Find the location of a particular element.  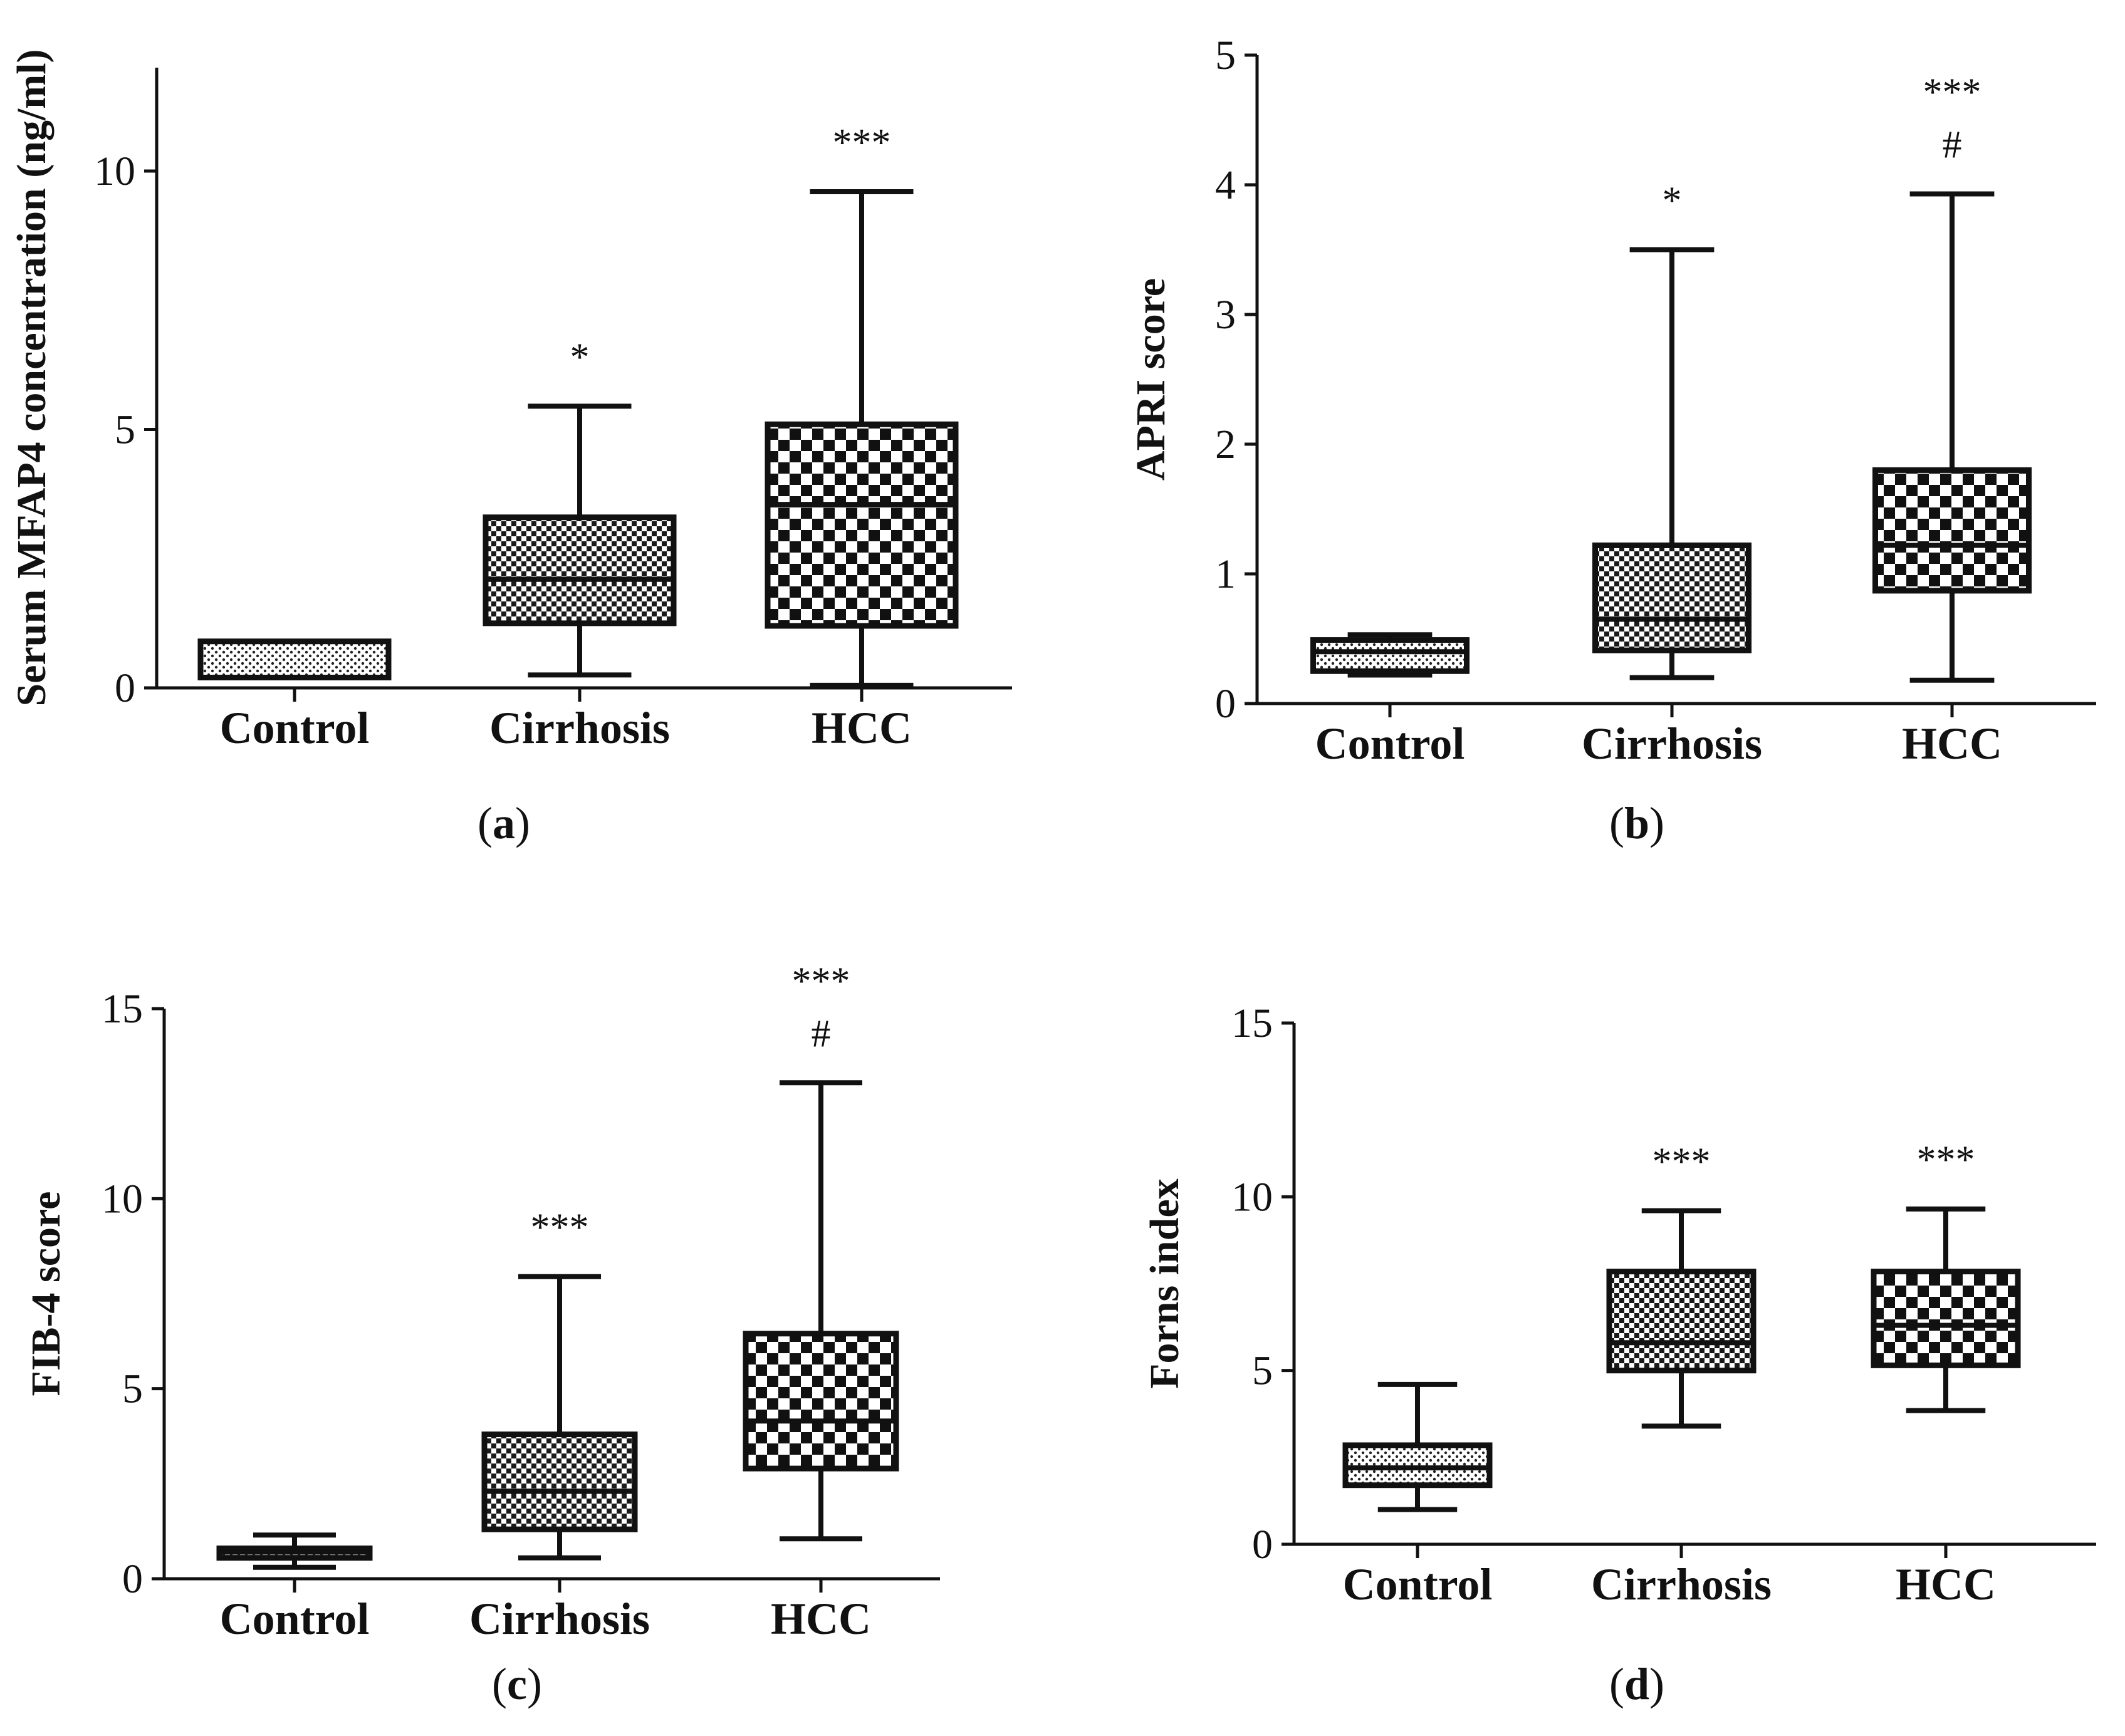

y-tick-label: 2 is located at coordinates (1225, 444).